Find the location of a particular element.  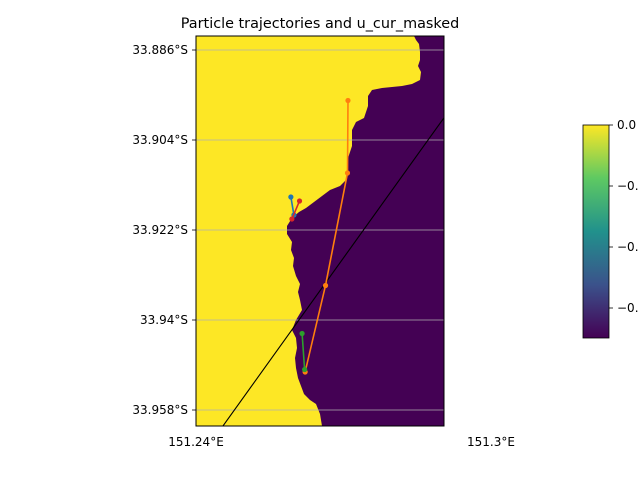

x-axis: 151.24°E 151.3°E is located at coordinates (341, 442).